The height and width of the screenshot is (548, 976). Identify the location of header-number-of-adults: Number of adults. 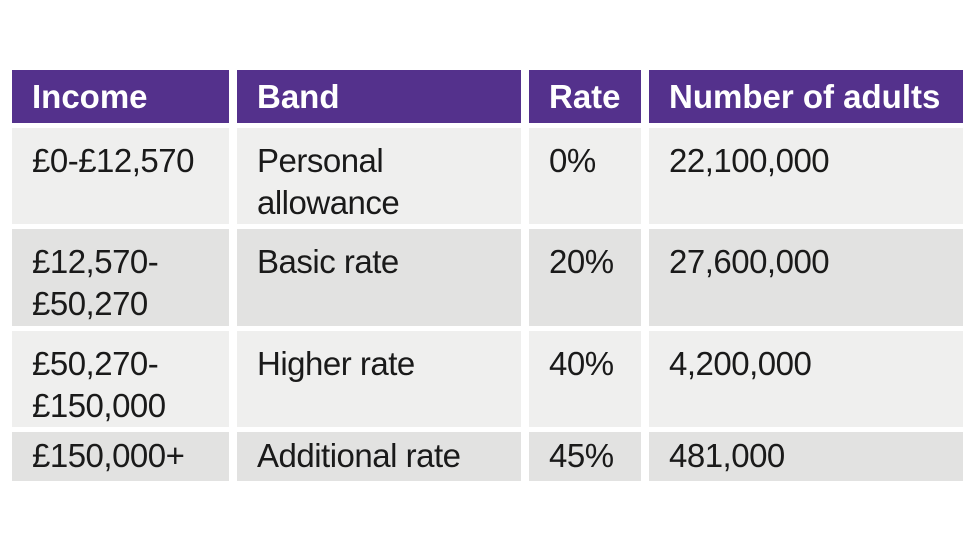
(806, 96).